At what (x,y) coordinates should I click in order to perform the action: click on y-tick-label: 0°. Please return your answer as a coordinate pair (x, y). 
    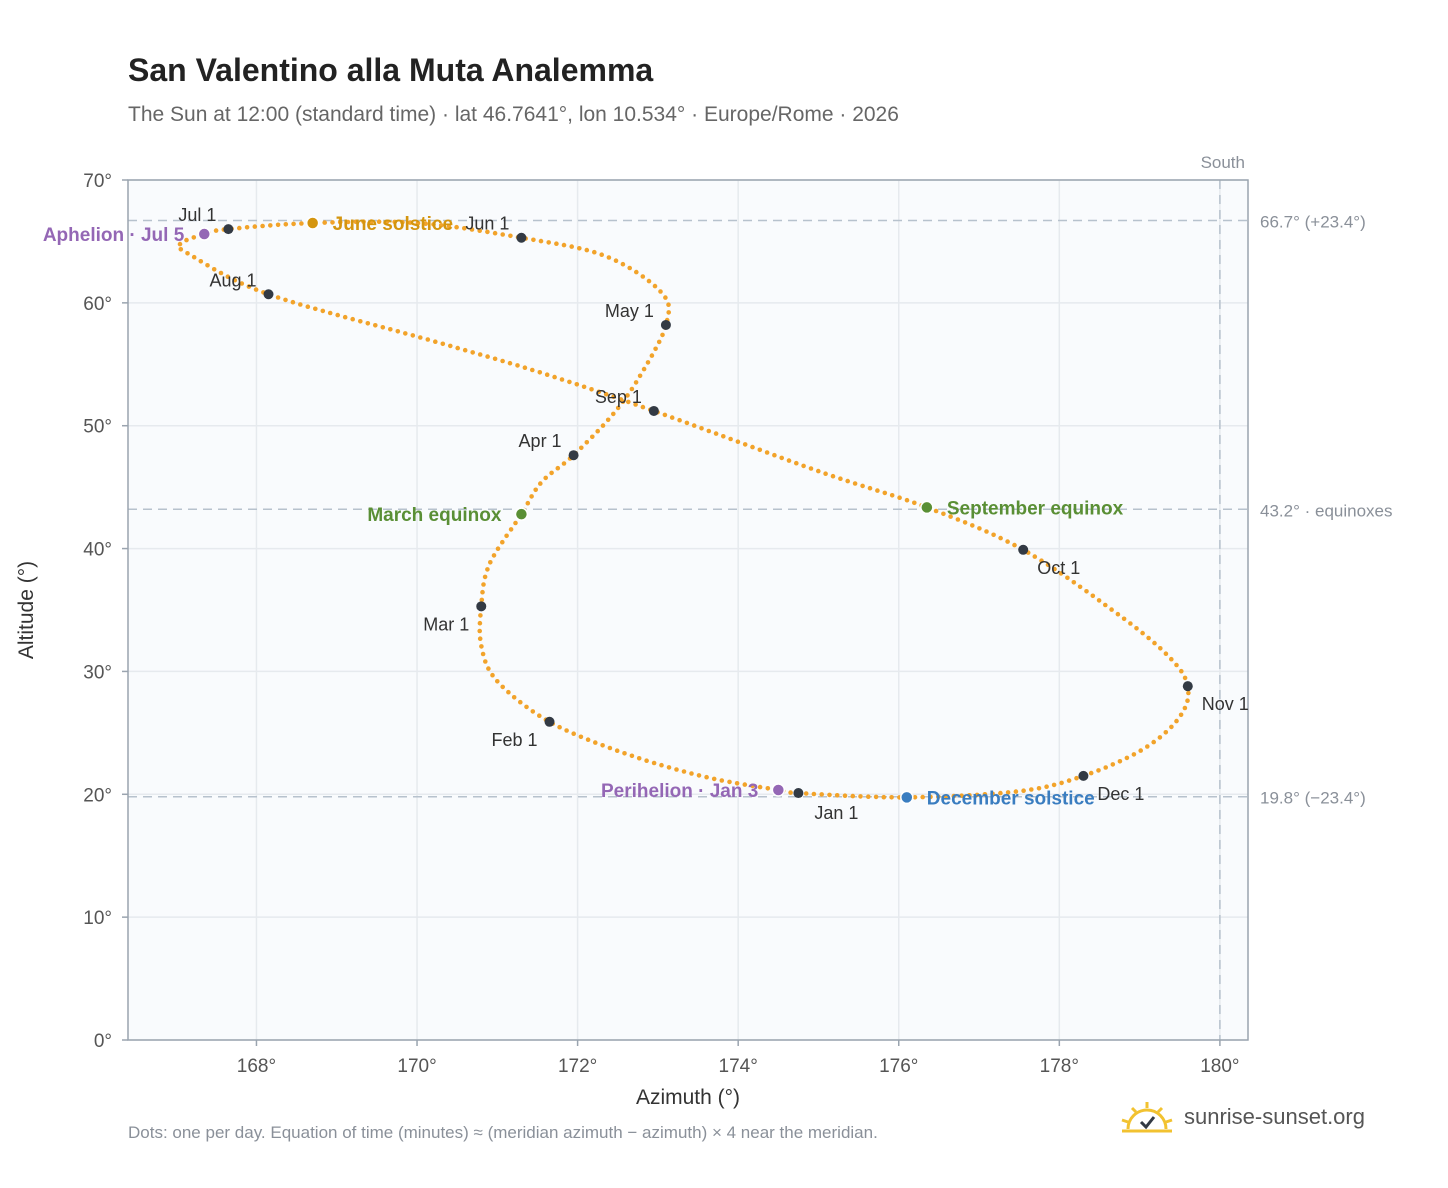
    Looking at the image, I should click on (103, 1041).